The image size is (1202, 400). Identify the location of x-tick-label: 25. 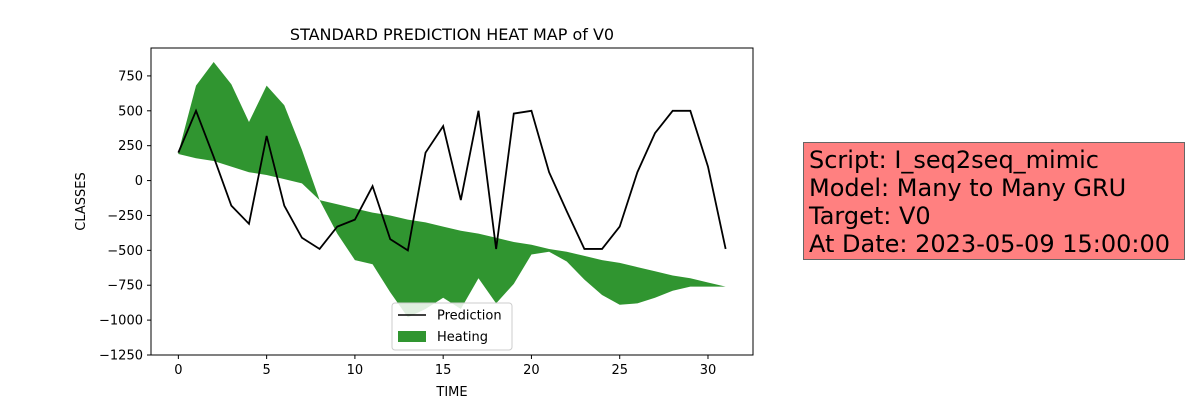
(619, 370).